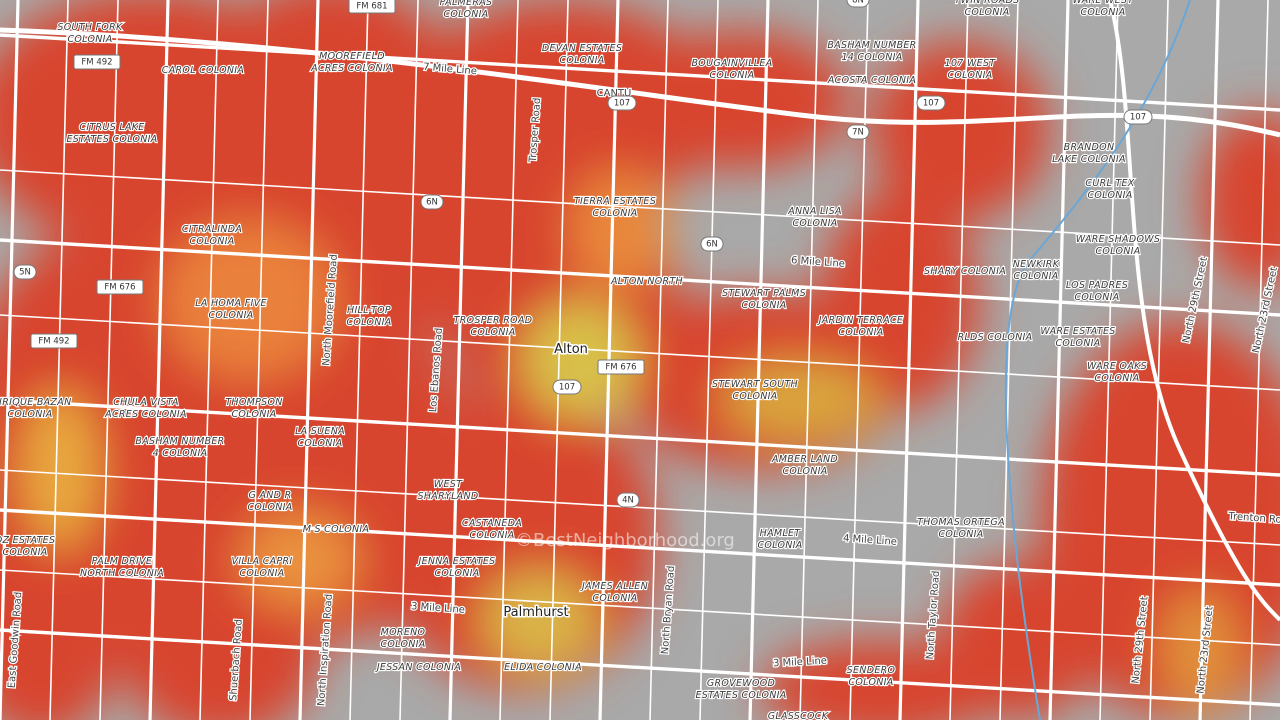 The height and width of the screenshot is (720, 1280). What do you see at coordinates (111, 127) in the screenshot?
I see `place-label: CITRUS LAKE` at bounding box center [111, 127].